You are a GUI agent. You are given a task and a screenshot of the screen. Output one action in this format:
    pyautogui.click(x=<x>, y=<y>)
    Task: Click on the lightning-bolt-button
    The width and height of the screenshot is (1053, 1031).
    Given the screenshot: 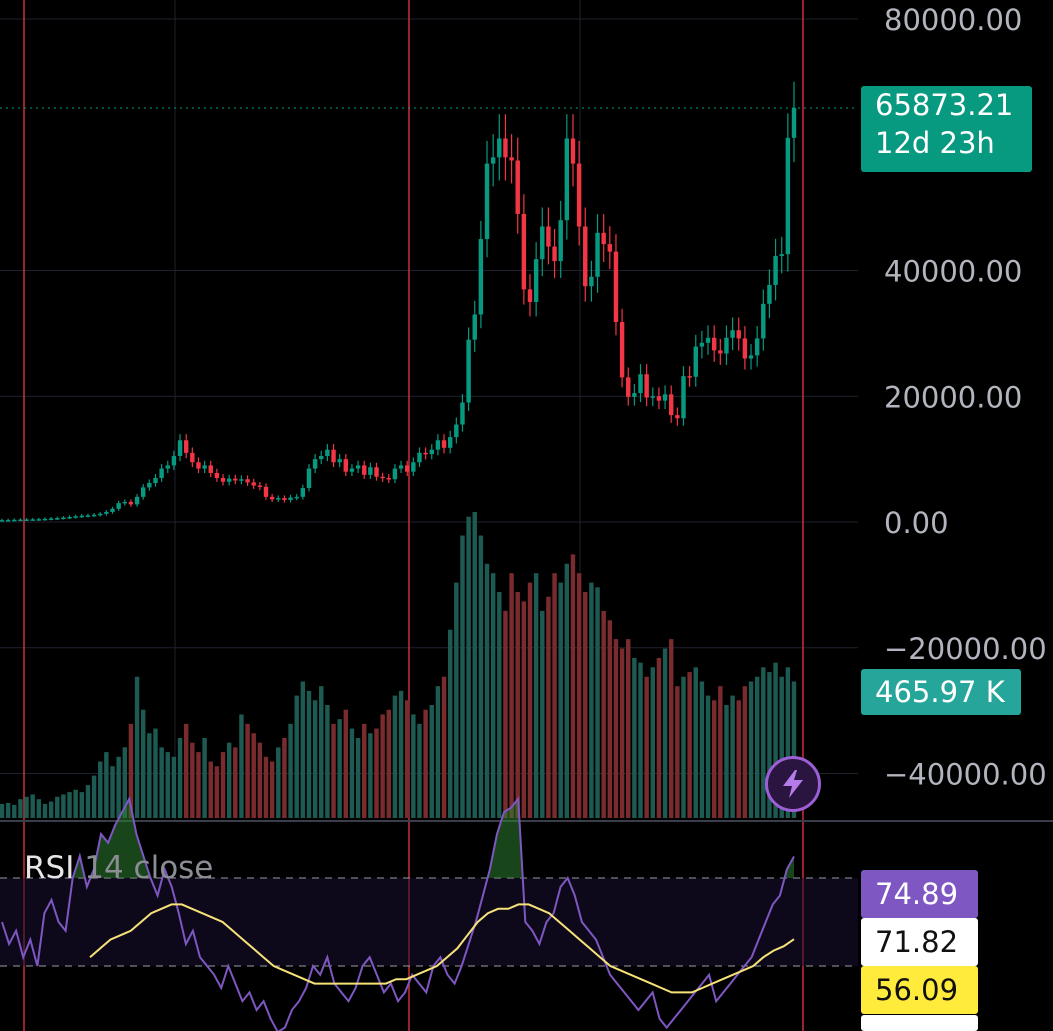 What is the action you would take?
    pyautogui.click(x=793, y=784)
    